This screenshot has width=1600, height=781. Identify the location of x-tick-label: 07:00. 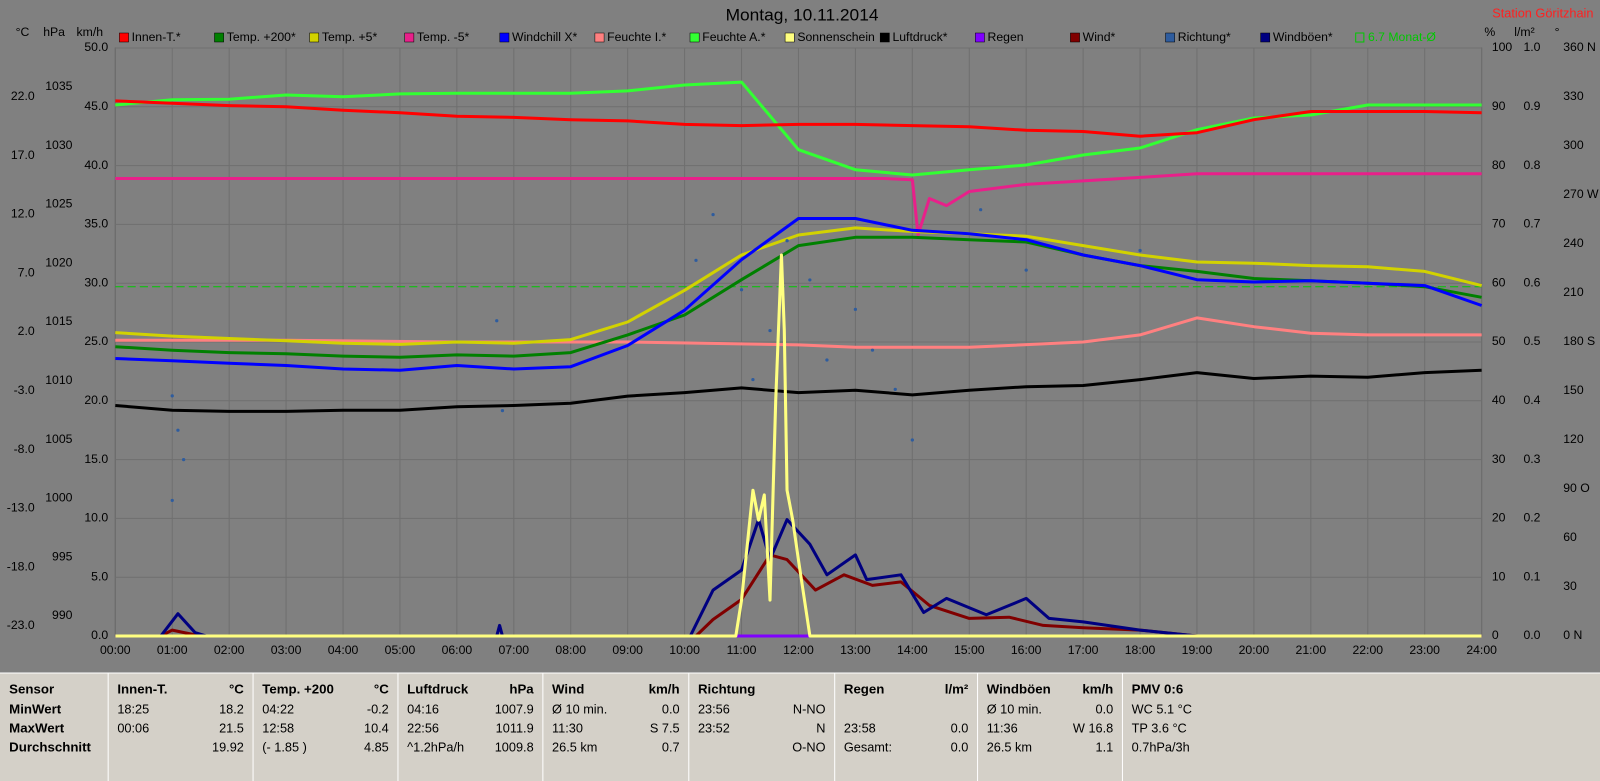
(514, 650).